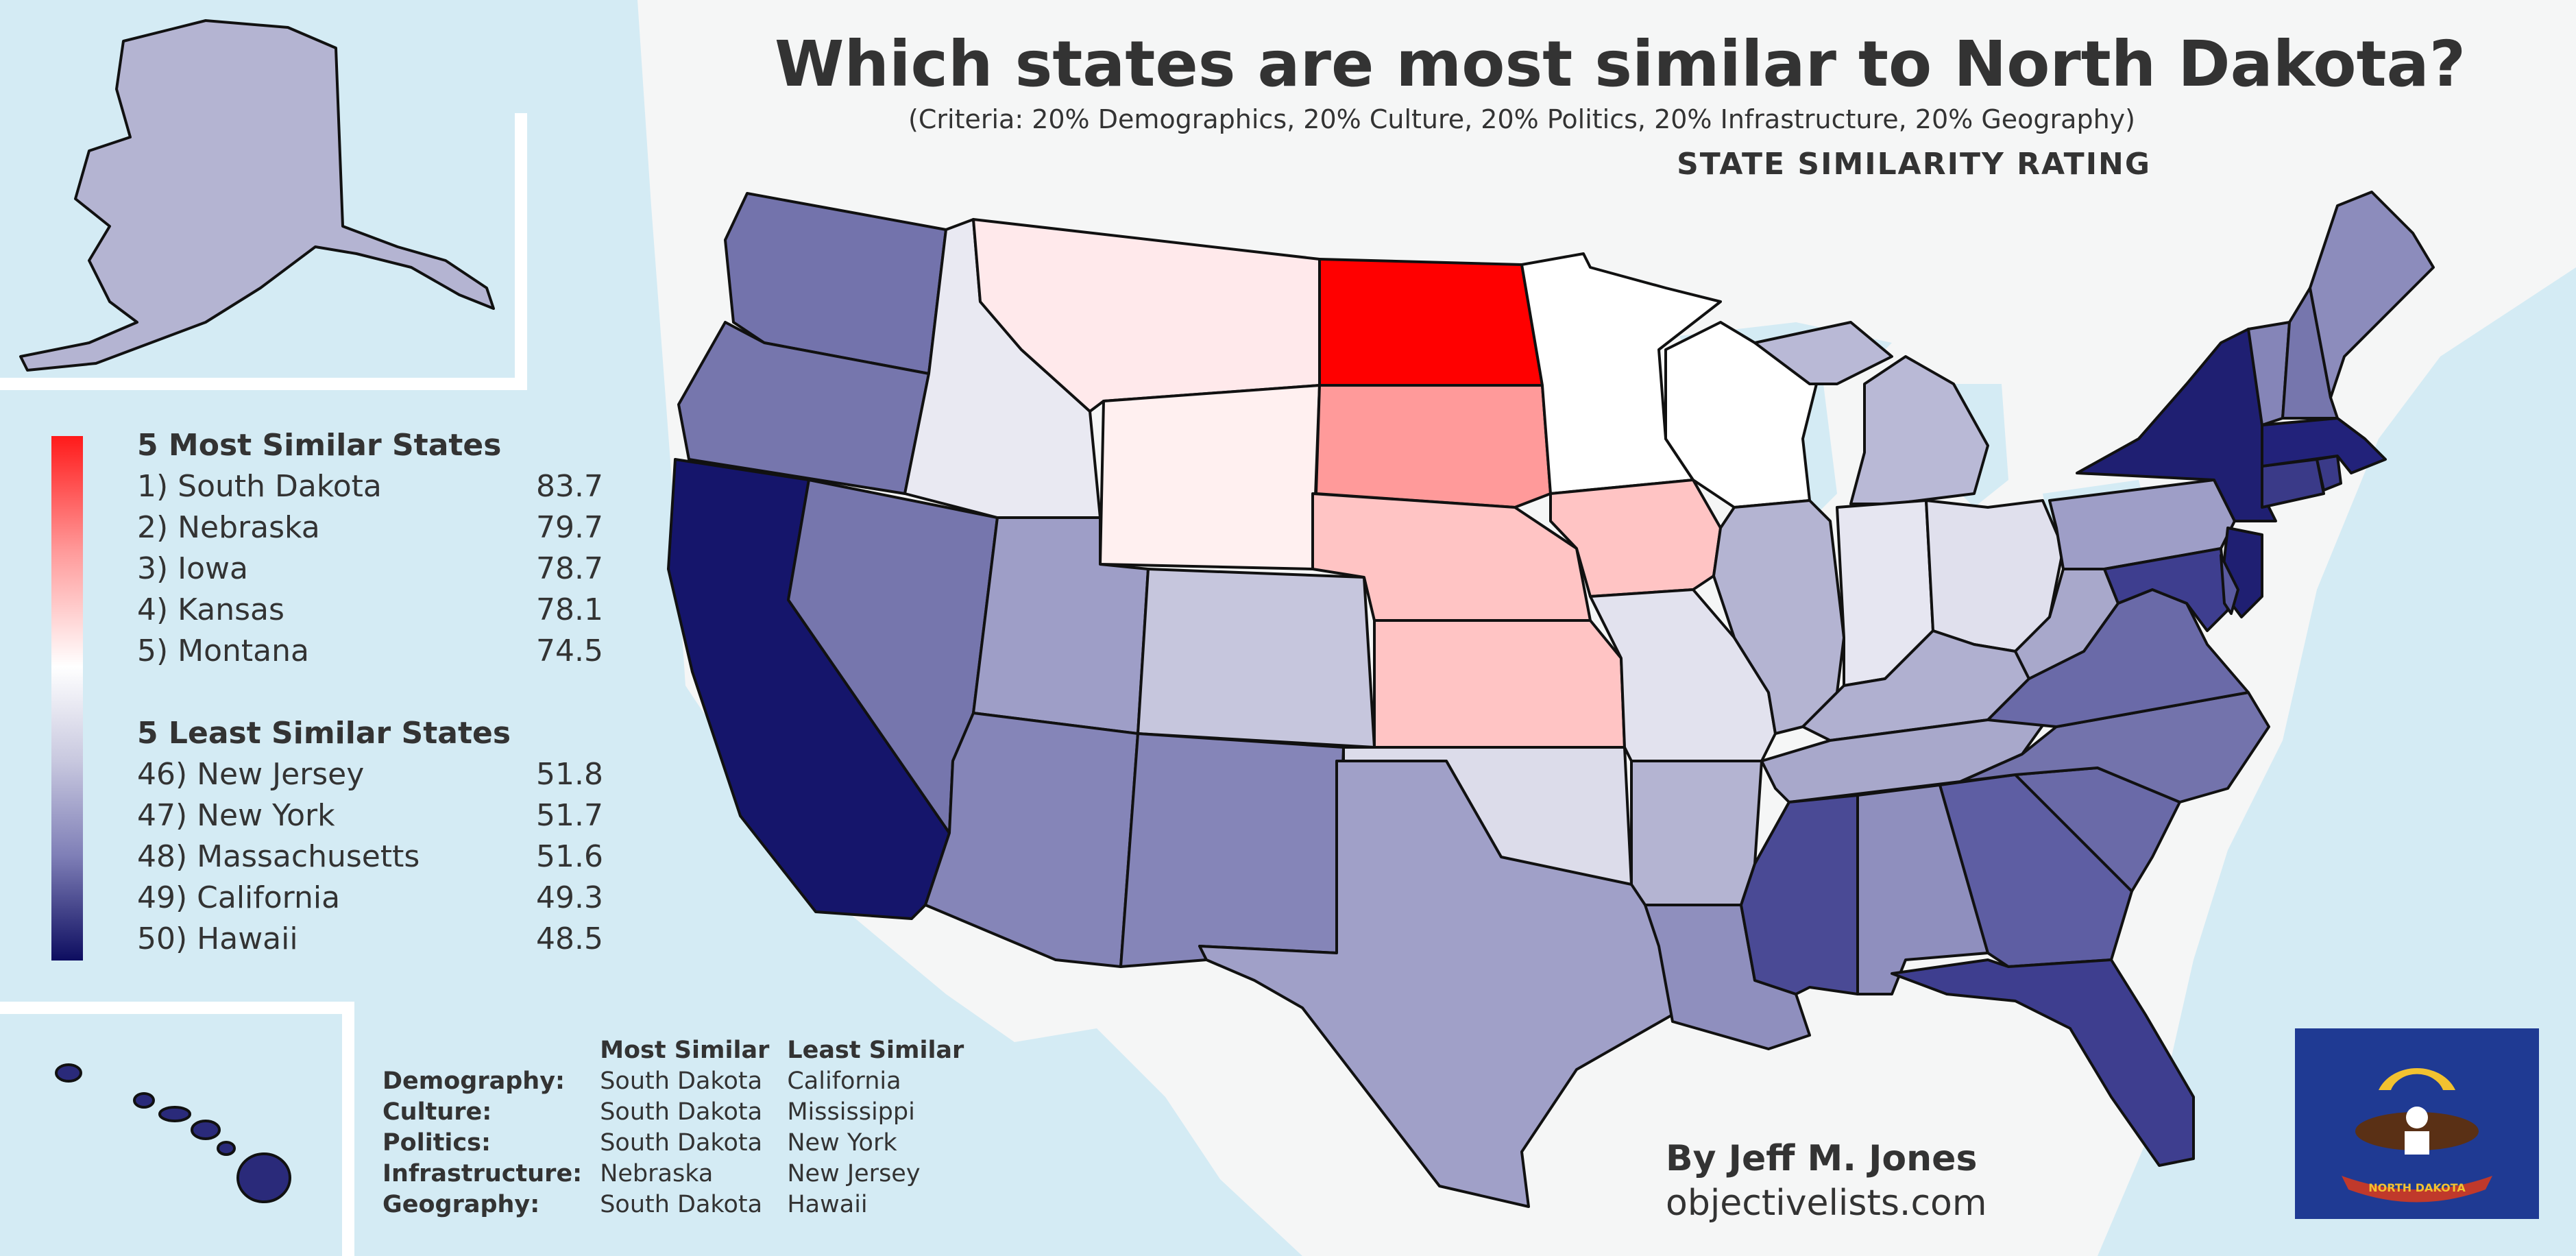 The width and height of the screenshot is (2576, 1256). I want to click on legend-row: 1) South Dakota 83.7, so click(370, 486).